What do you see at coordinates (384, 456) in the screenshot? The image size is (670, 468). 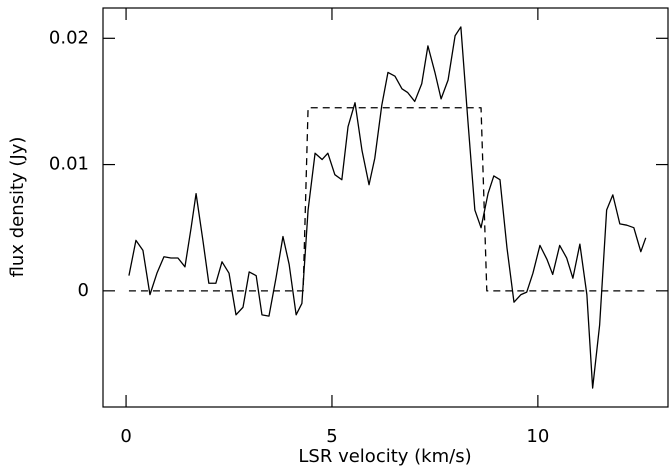 I see `x-axis-label: LSR velocity (km/s)` at bounding box center [384, 456].